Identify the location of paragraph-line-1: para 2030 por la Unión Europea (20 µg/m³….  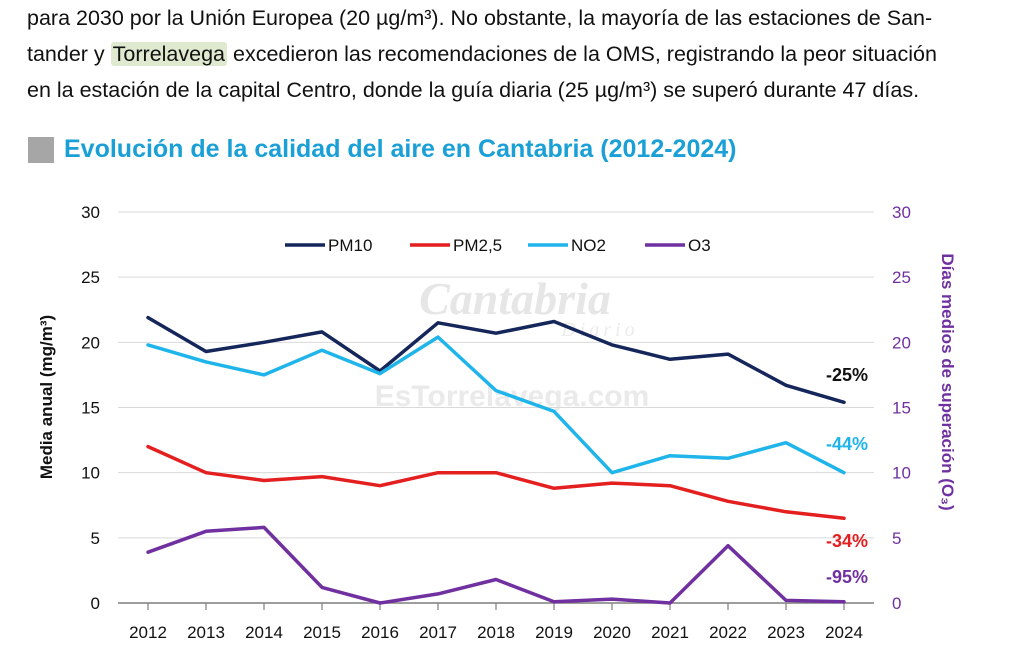
(480, 18).